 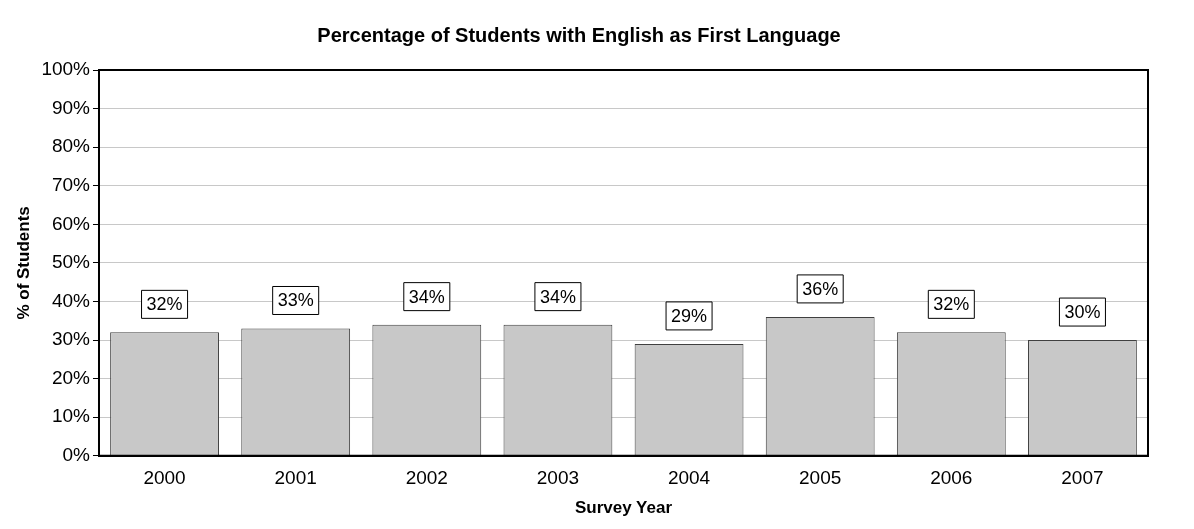 What do you see at coordinates (71, 107) in the screenshot?
I see `y-tick-label: 90%` at bounding box center [71, 107].